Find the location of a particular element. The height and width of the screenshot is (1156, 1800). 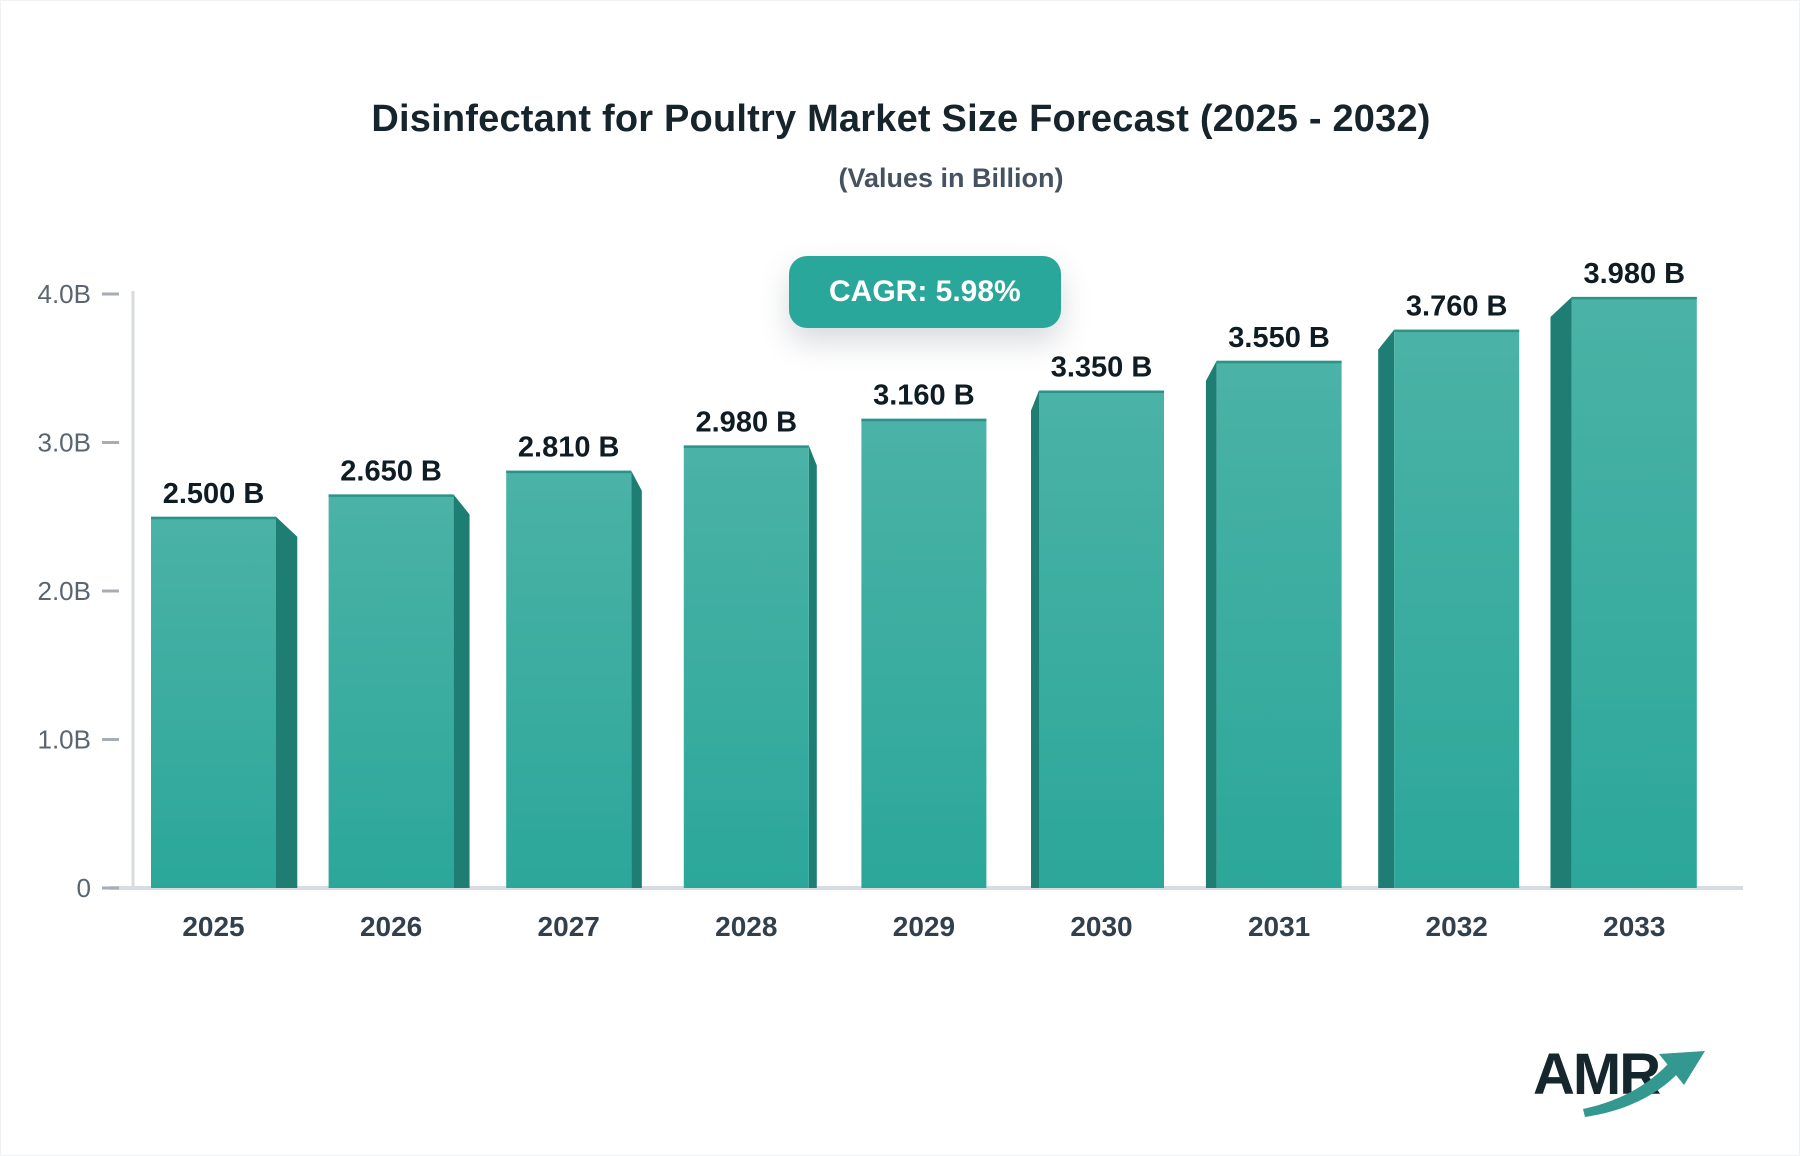

y-tick-label: 0 is located at coordinates (84, 888).